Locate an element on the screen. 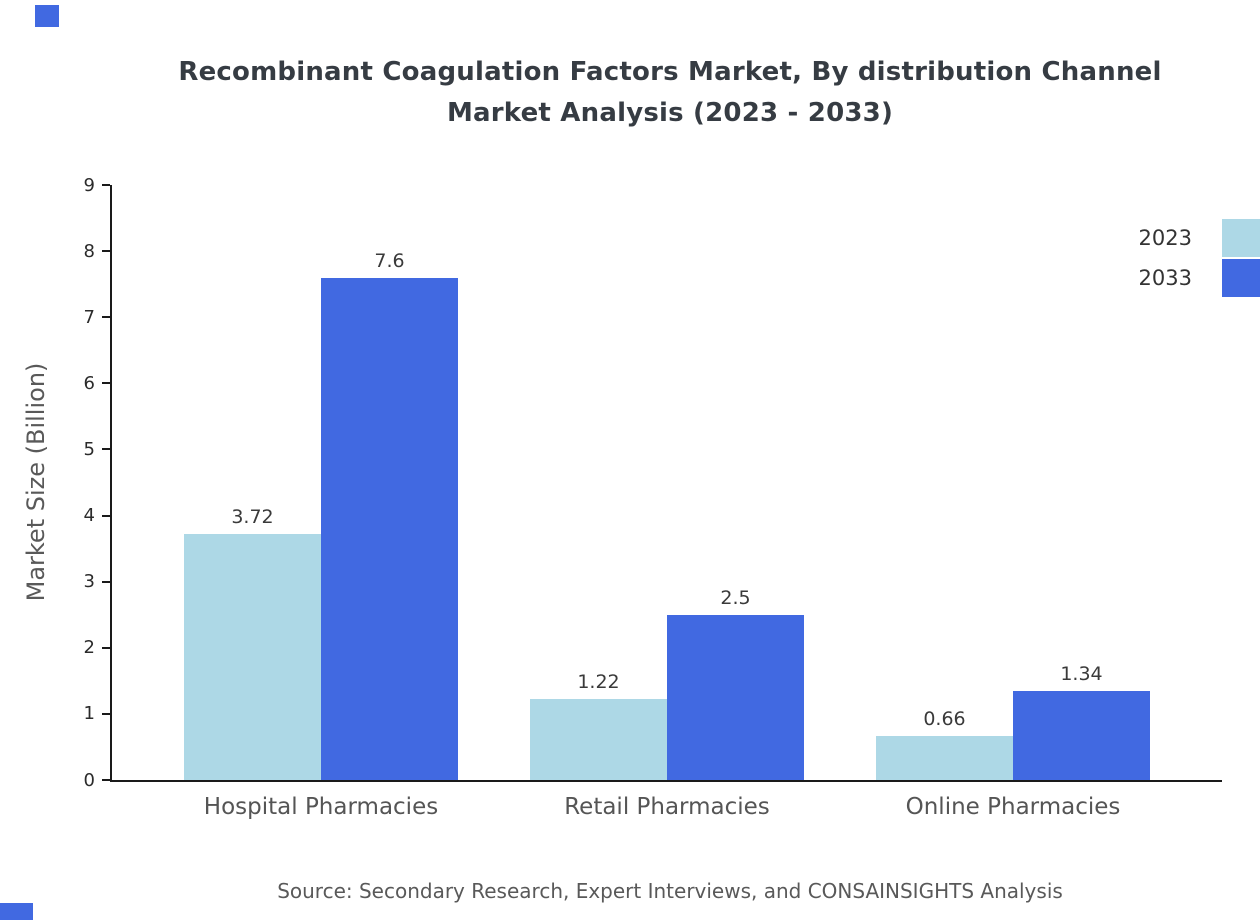  category-label-online-pharmacies: Online Pharmacies is located at coordinates (1013, 807).